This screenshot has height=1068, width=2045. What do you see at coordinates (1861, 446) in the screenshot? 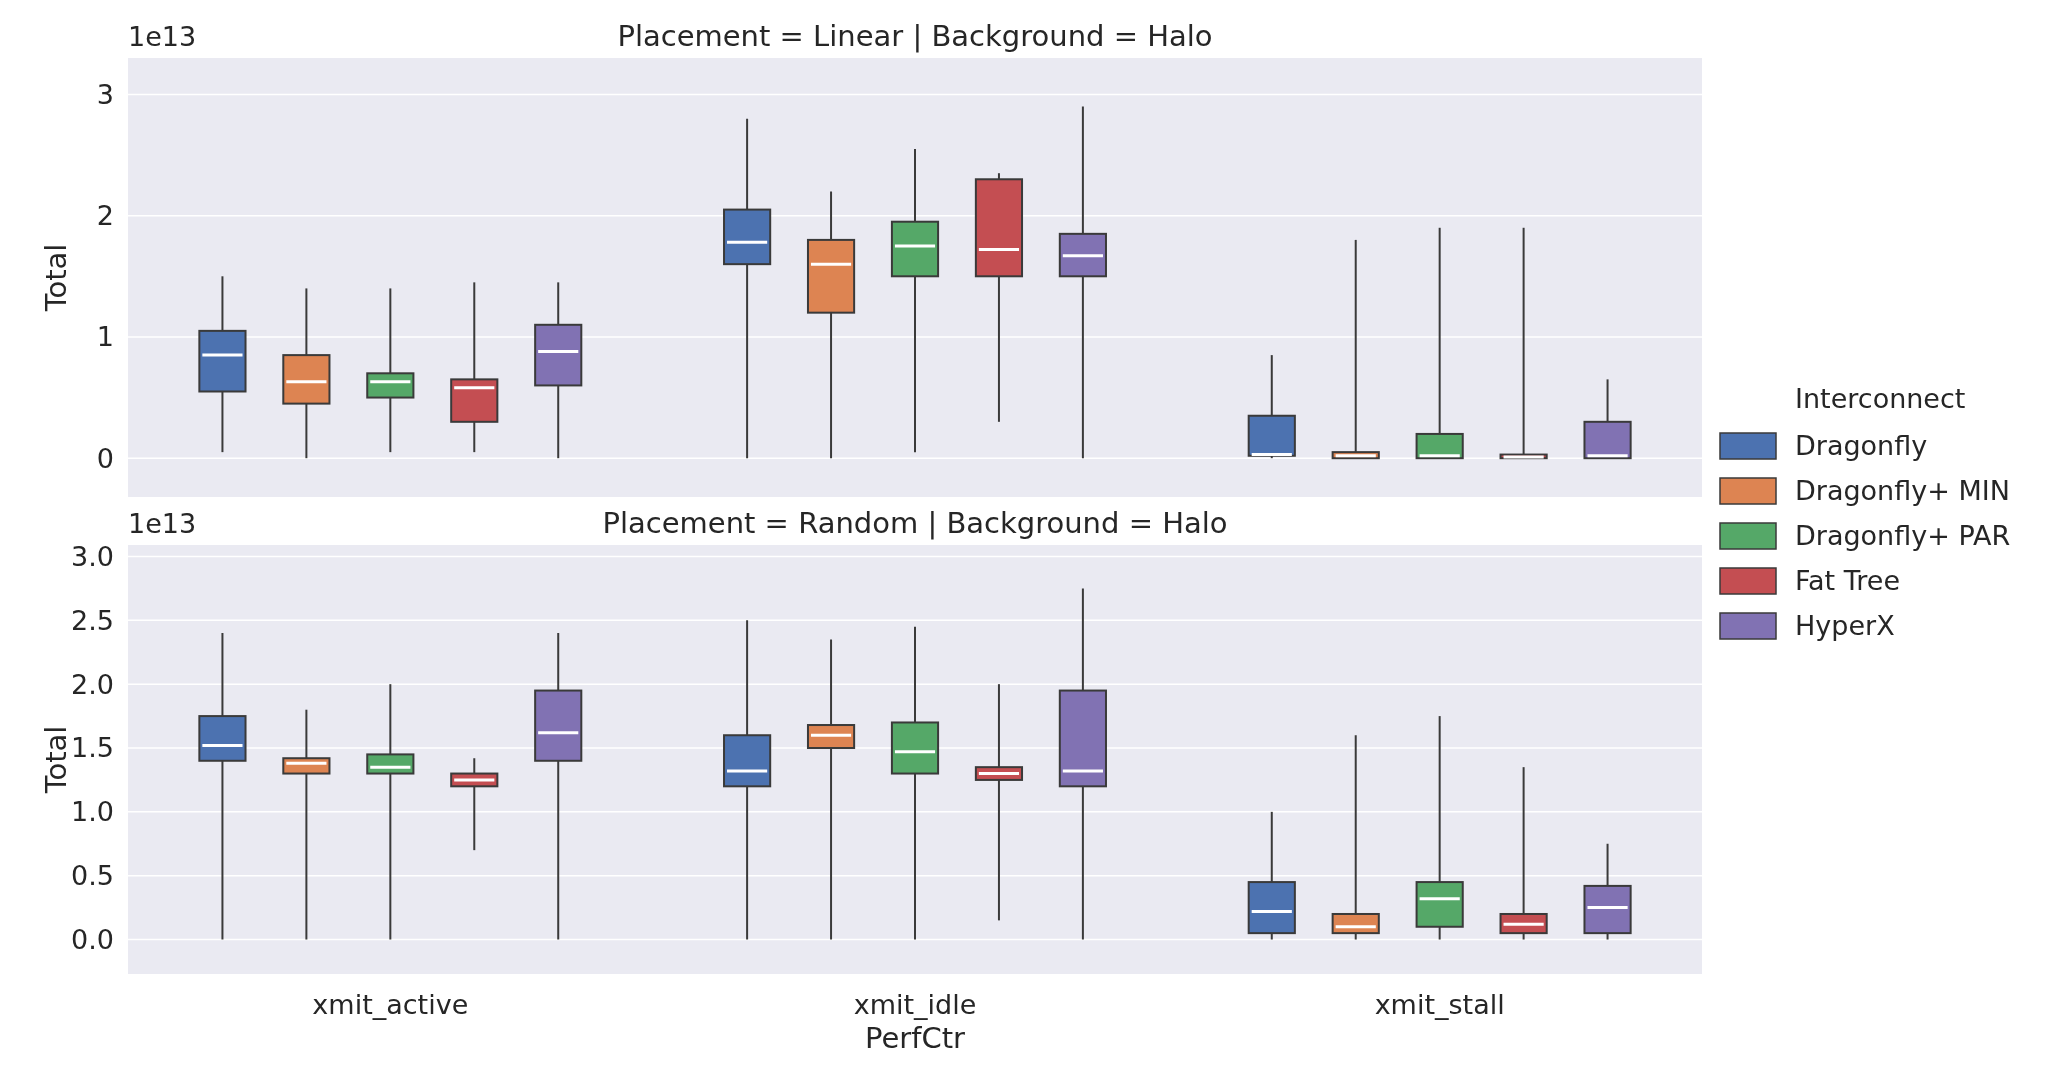
I see `legend-label: Dragonfly` at bounding box center [1861, 446].